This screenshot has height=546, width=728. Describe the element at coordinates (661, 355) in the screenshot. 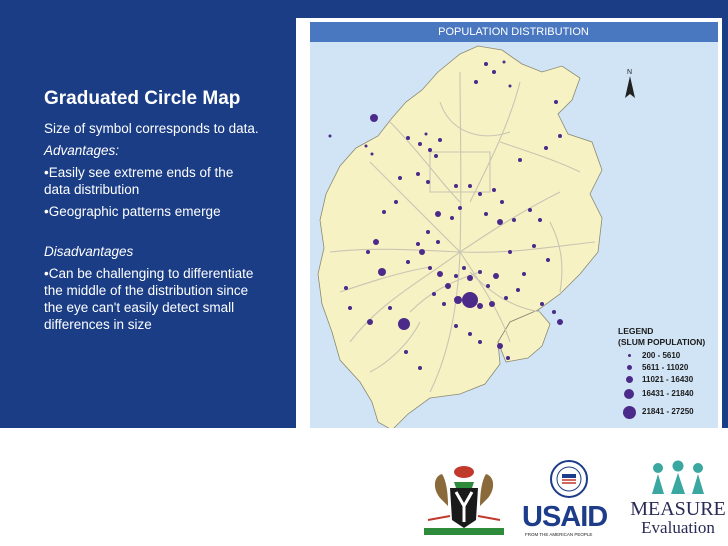

I see `legend-label-1: 200 - 5610` at that location.